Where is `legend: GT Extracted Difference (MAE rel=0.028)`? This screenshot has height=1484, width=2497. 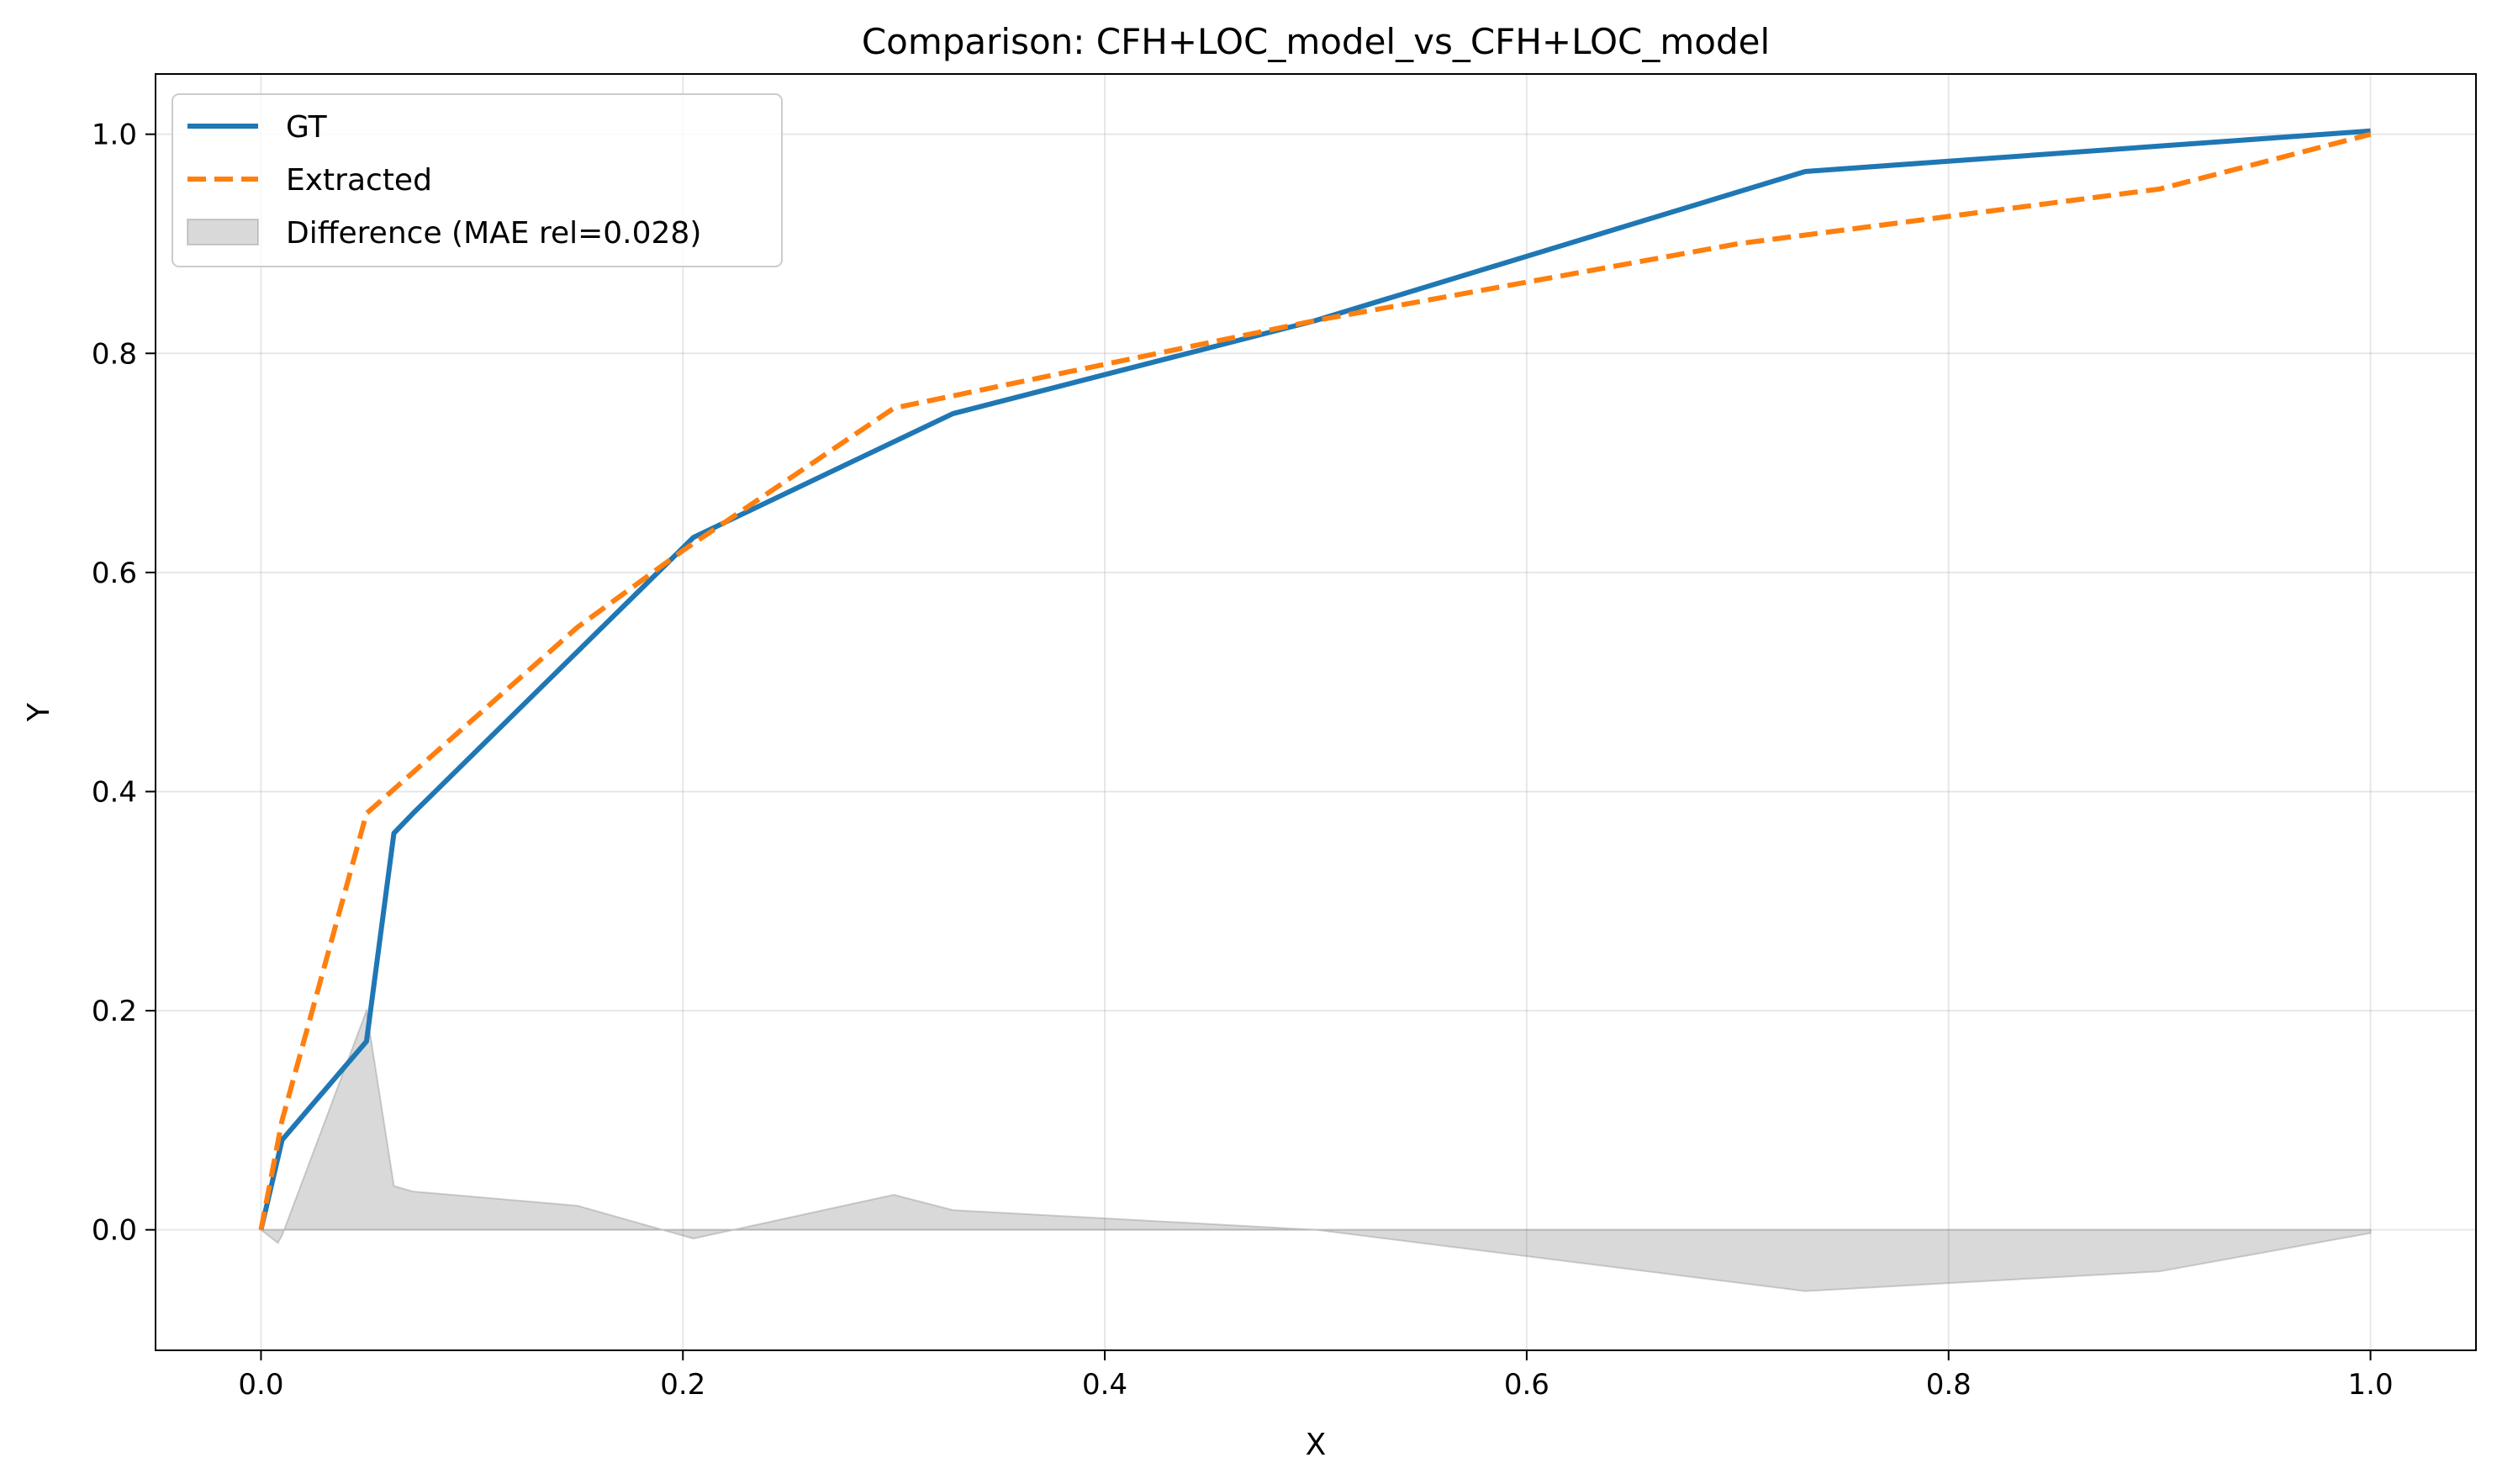 legend: GT Extracted Difference (MAE rel=0.028) is located at coordinates (477, 180).